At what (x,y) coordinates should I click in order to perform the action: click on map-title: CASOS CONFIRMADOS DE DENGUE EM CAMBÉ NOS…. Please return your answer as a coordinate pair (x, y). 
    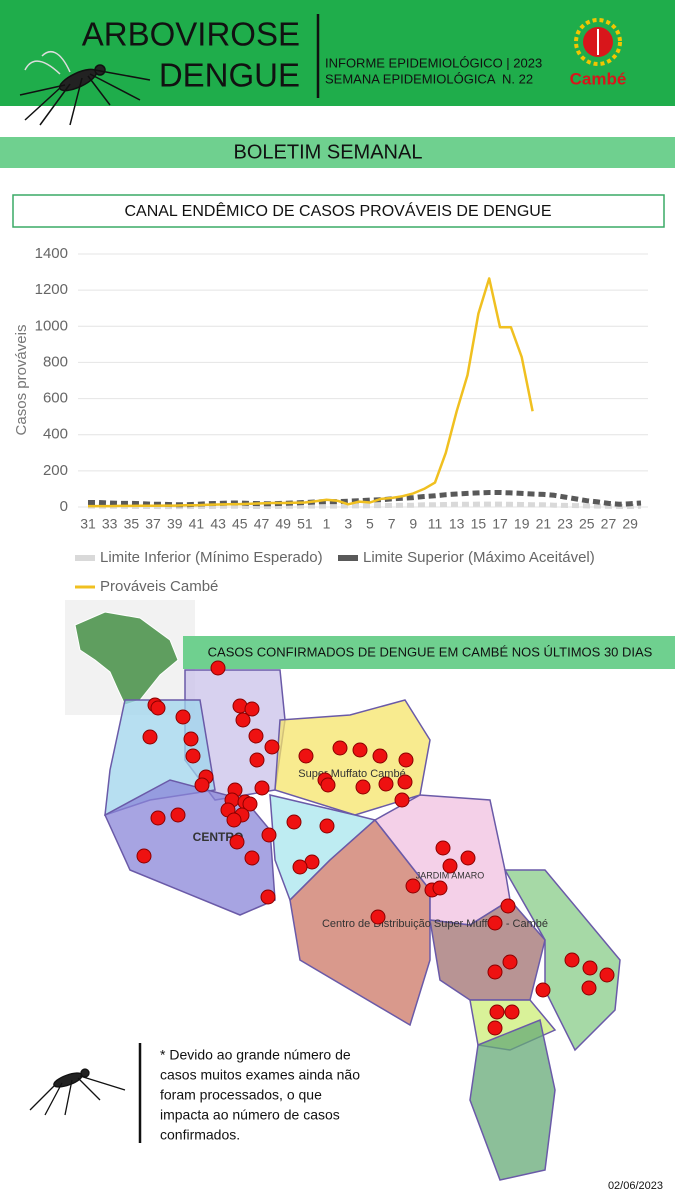
    Looking at the image, I should click on (430, 651).